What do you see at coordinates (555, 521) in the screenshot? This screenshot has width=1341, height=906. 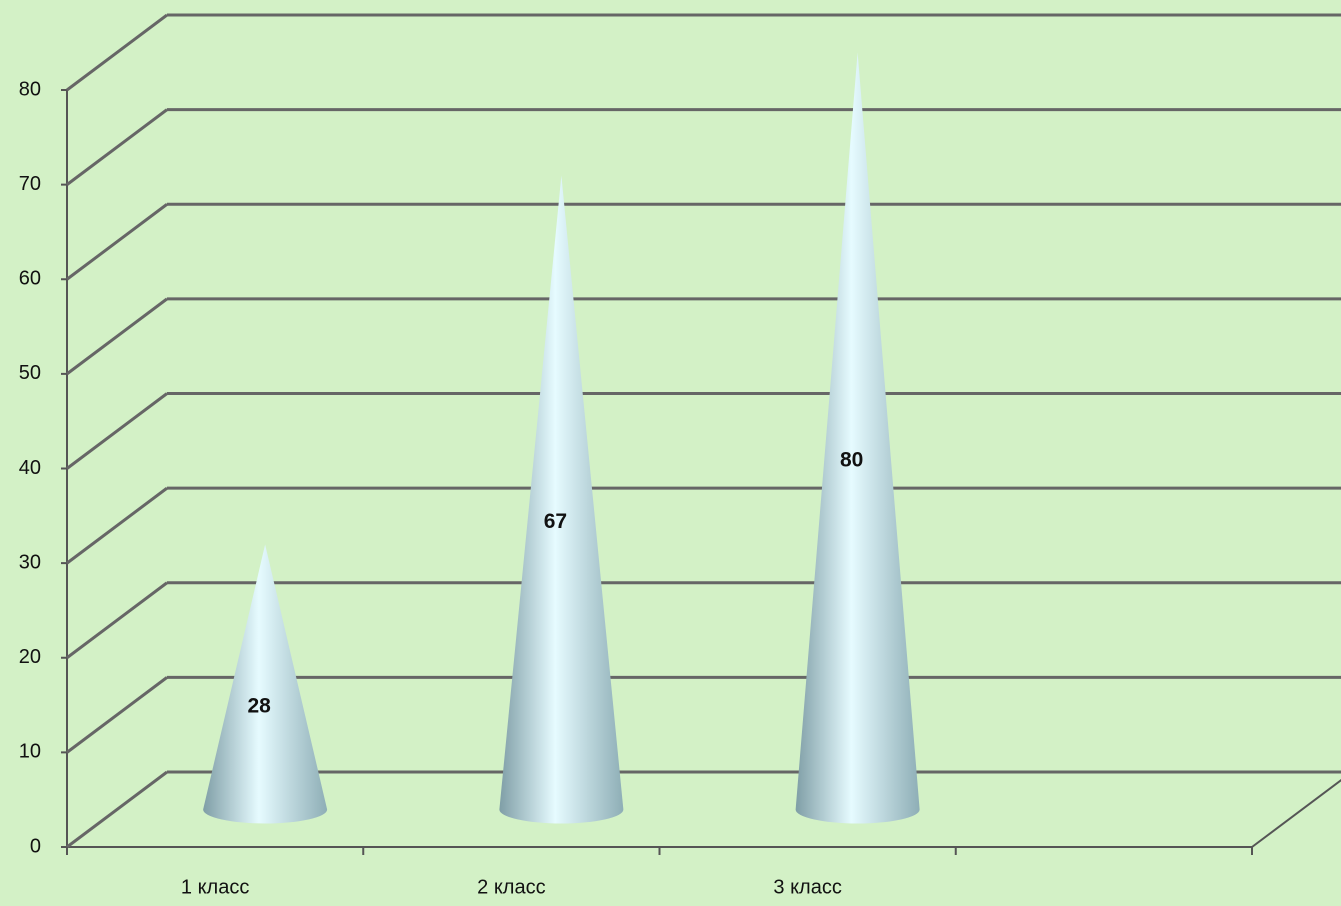 I see `value-label: 67` at bounding box center [555, 521].